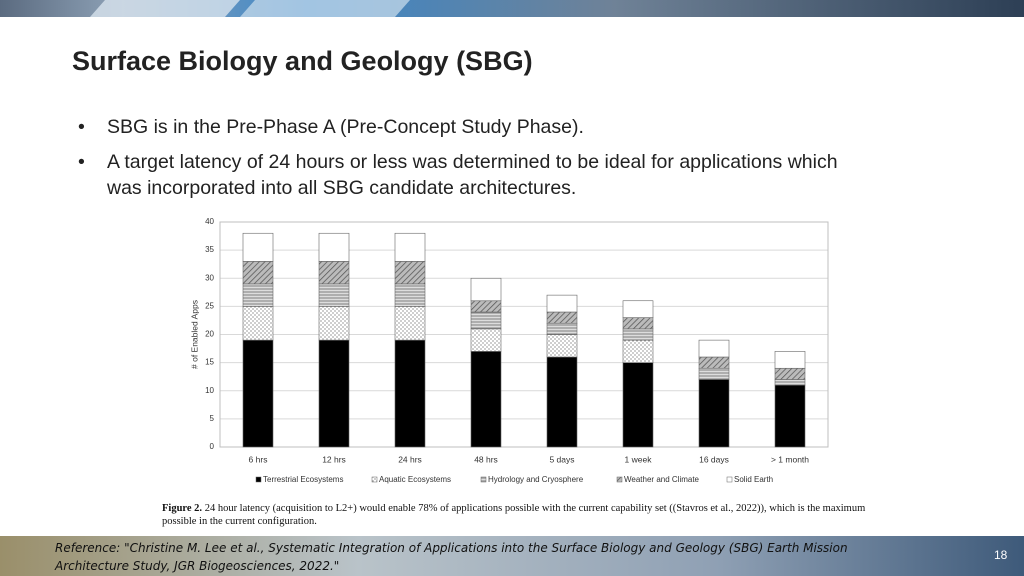 The height and width of the screenshot is (576, 1024). I want to click on y-tick-label: 0, so click(212, 446).